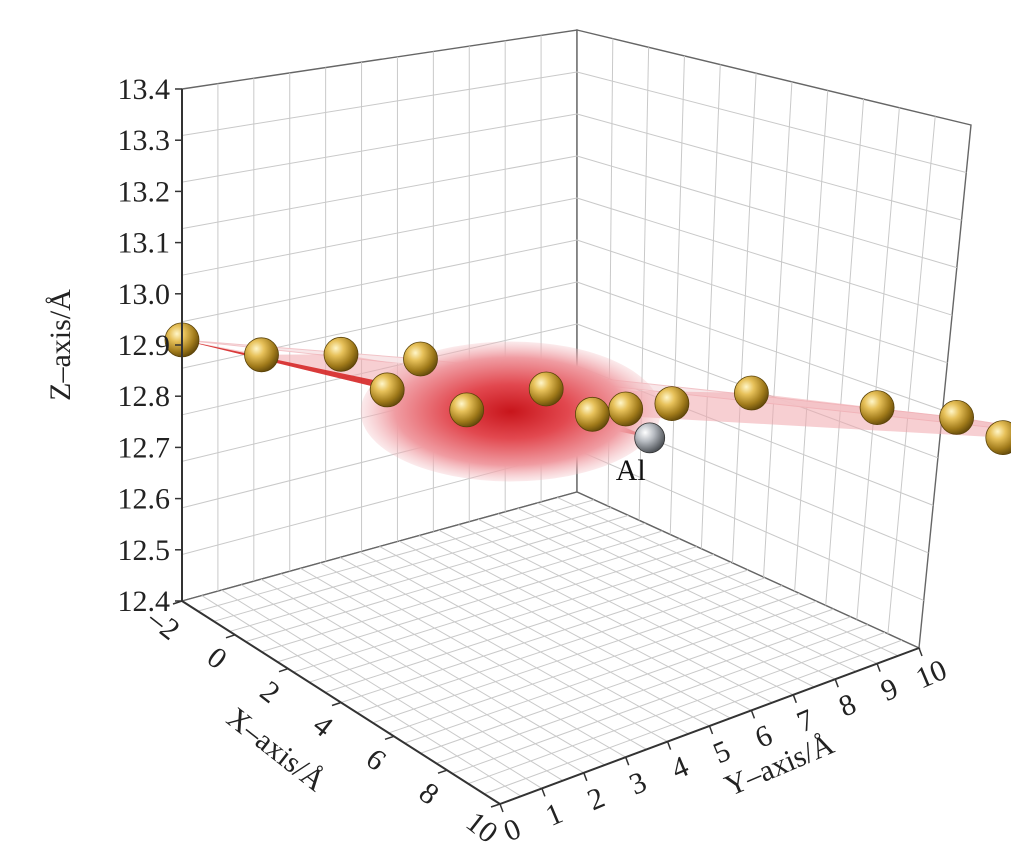 The height and width of the screenshot is (866, 1011). I want to click on pink-surface, so click(596, 410).